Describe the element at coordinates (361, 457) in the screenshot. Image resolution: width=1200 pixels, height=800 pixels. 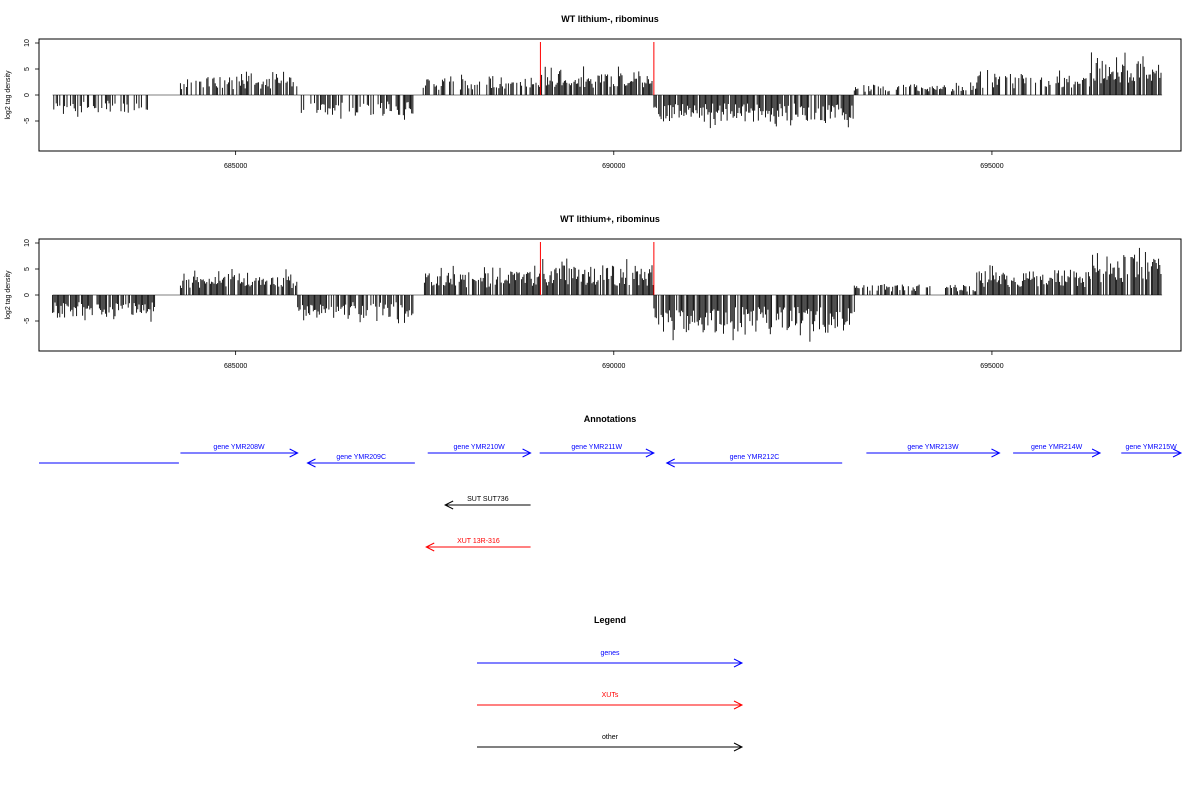
I see `feature-label: gene YMR209C` at that location.